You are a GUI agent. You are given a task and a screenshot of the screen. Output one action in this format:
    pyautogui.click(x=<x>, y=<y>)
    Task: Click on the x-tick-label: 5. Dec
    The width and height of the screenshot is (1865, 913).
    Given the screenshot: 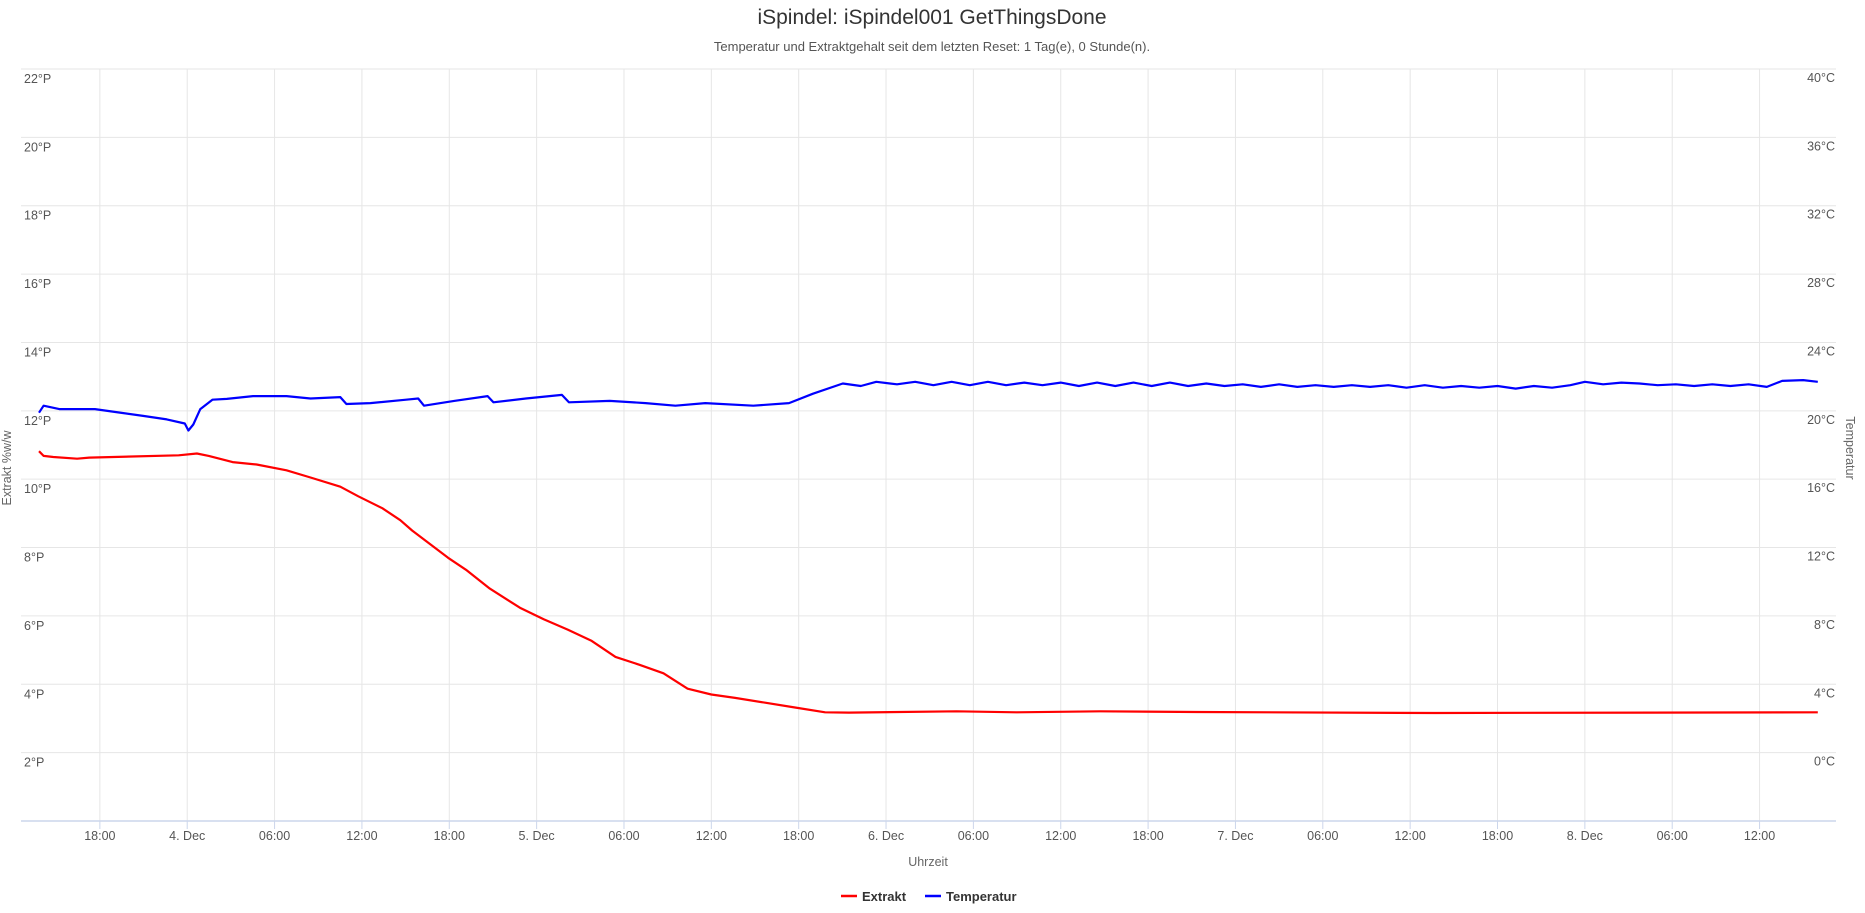 What is the action you would take?
    pyautogui.click(x=537, y=836)
    